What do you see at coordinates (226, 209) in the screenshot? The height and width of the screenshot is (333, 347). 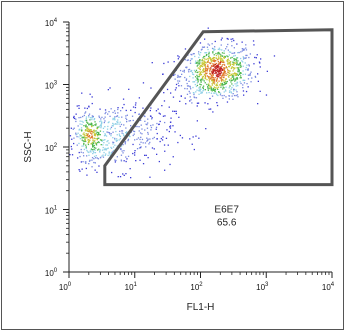 I see `gate-name-label: E6E7` at bounding box center [226, 209].